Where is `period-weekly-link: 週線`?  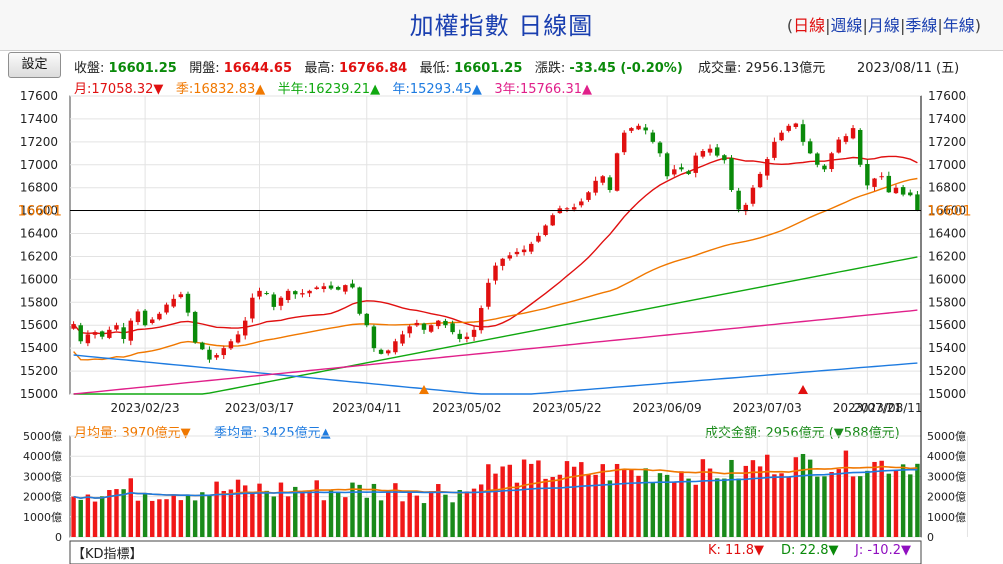 period-weekly-link: 週線 is located at coordinates (846, 25).